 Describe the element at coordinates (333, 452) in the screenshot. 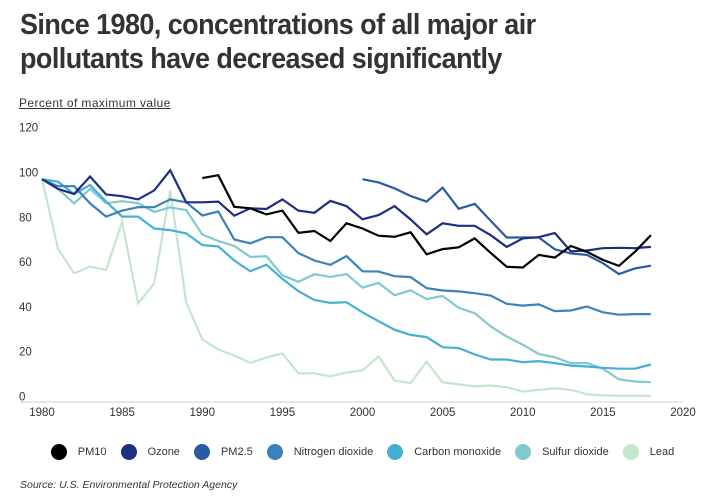

I see `legend-label: Nitrogen dioxide` at that location.